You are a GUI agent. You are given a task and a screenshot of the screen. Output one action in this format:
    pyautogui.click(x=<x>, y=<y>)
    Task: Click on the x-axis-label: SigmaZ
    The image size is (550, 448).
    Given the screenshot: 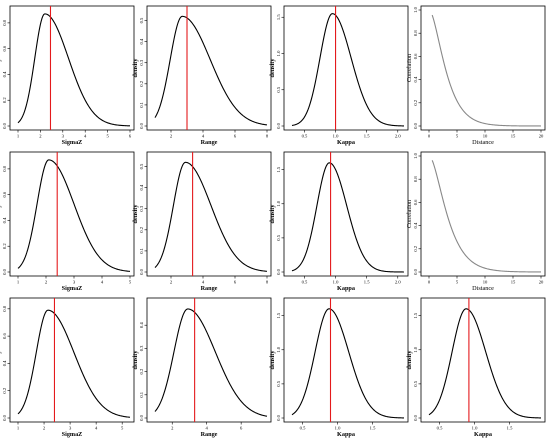 What is the action you would take?
    pyautogui.click(x=72, y=288)
    